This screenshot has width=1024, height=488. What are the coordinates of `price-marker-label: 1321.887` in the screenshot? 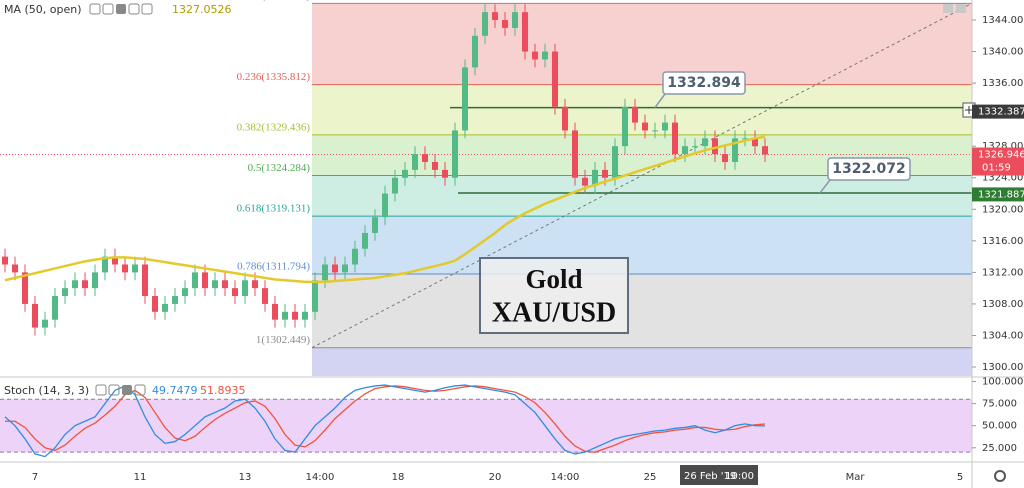 It's located at (1001, 194).